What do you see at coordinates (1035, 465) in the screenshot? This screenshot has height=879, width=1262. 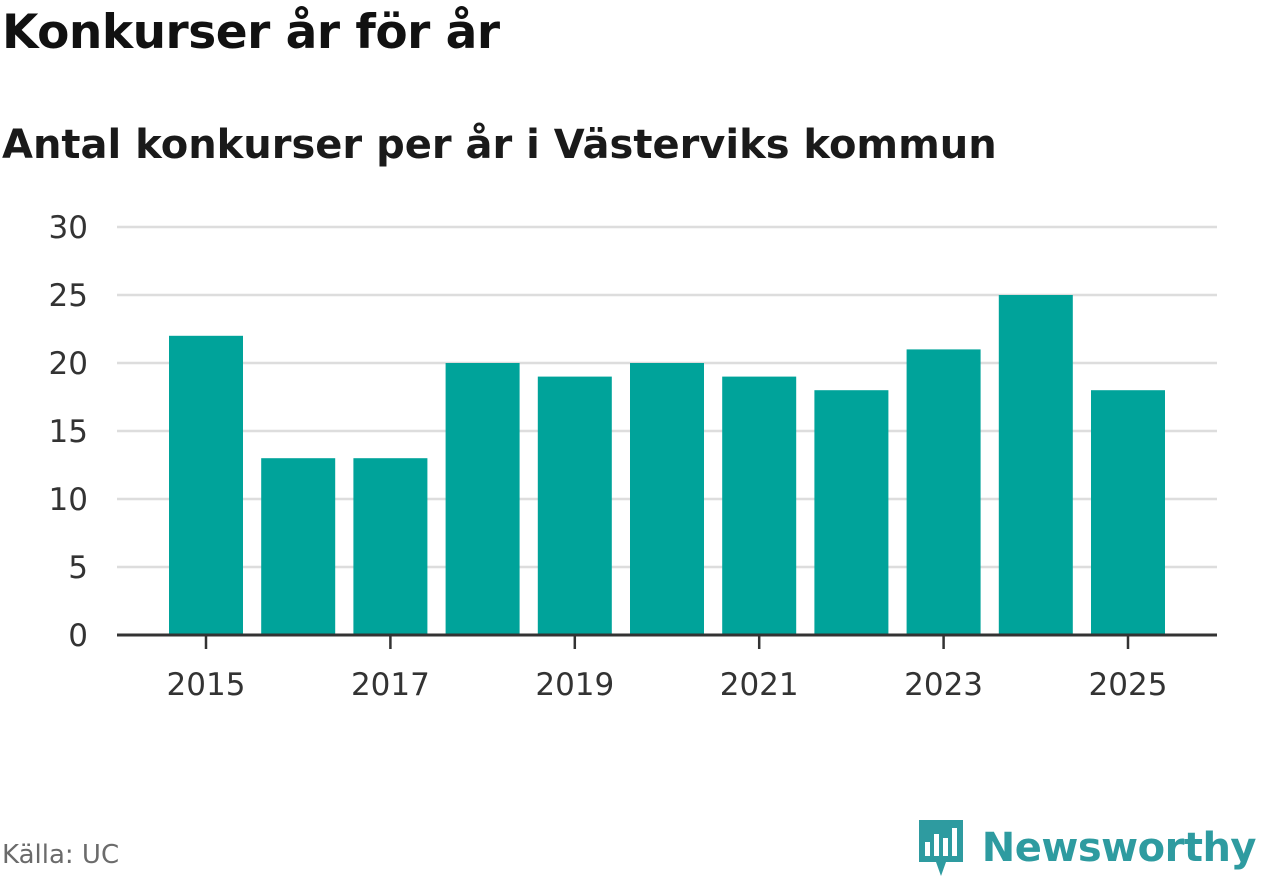 I see `bar-2024` at bounding box center [1035, 465].